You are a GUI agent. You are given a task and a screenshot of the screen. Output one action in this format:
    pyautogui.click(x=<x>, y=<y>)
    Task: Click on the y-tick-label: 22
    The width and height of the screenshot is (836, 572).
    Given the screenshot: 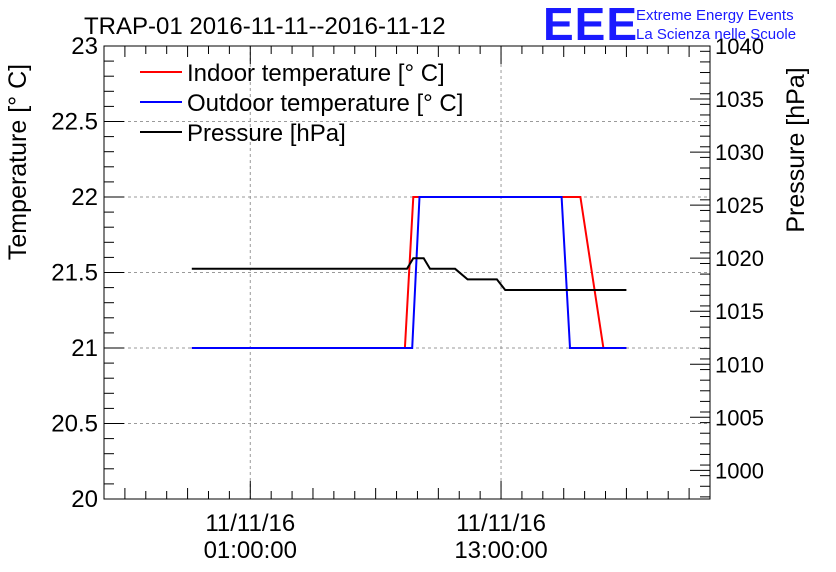 What is the action you would take?
    pyautogui.click(x=84, y=197)
    